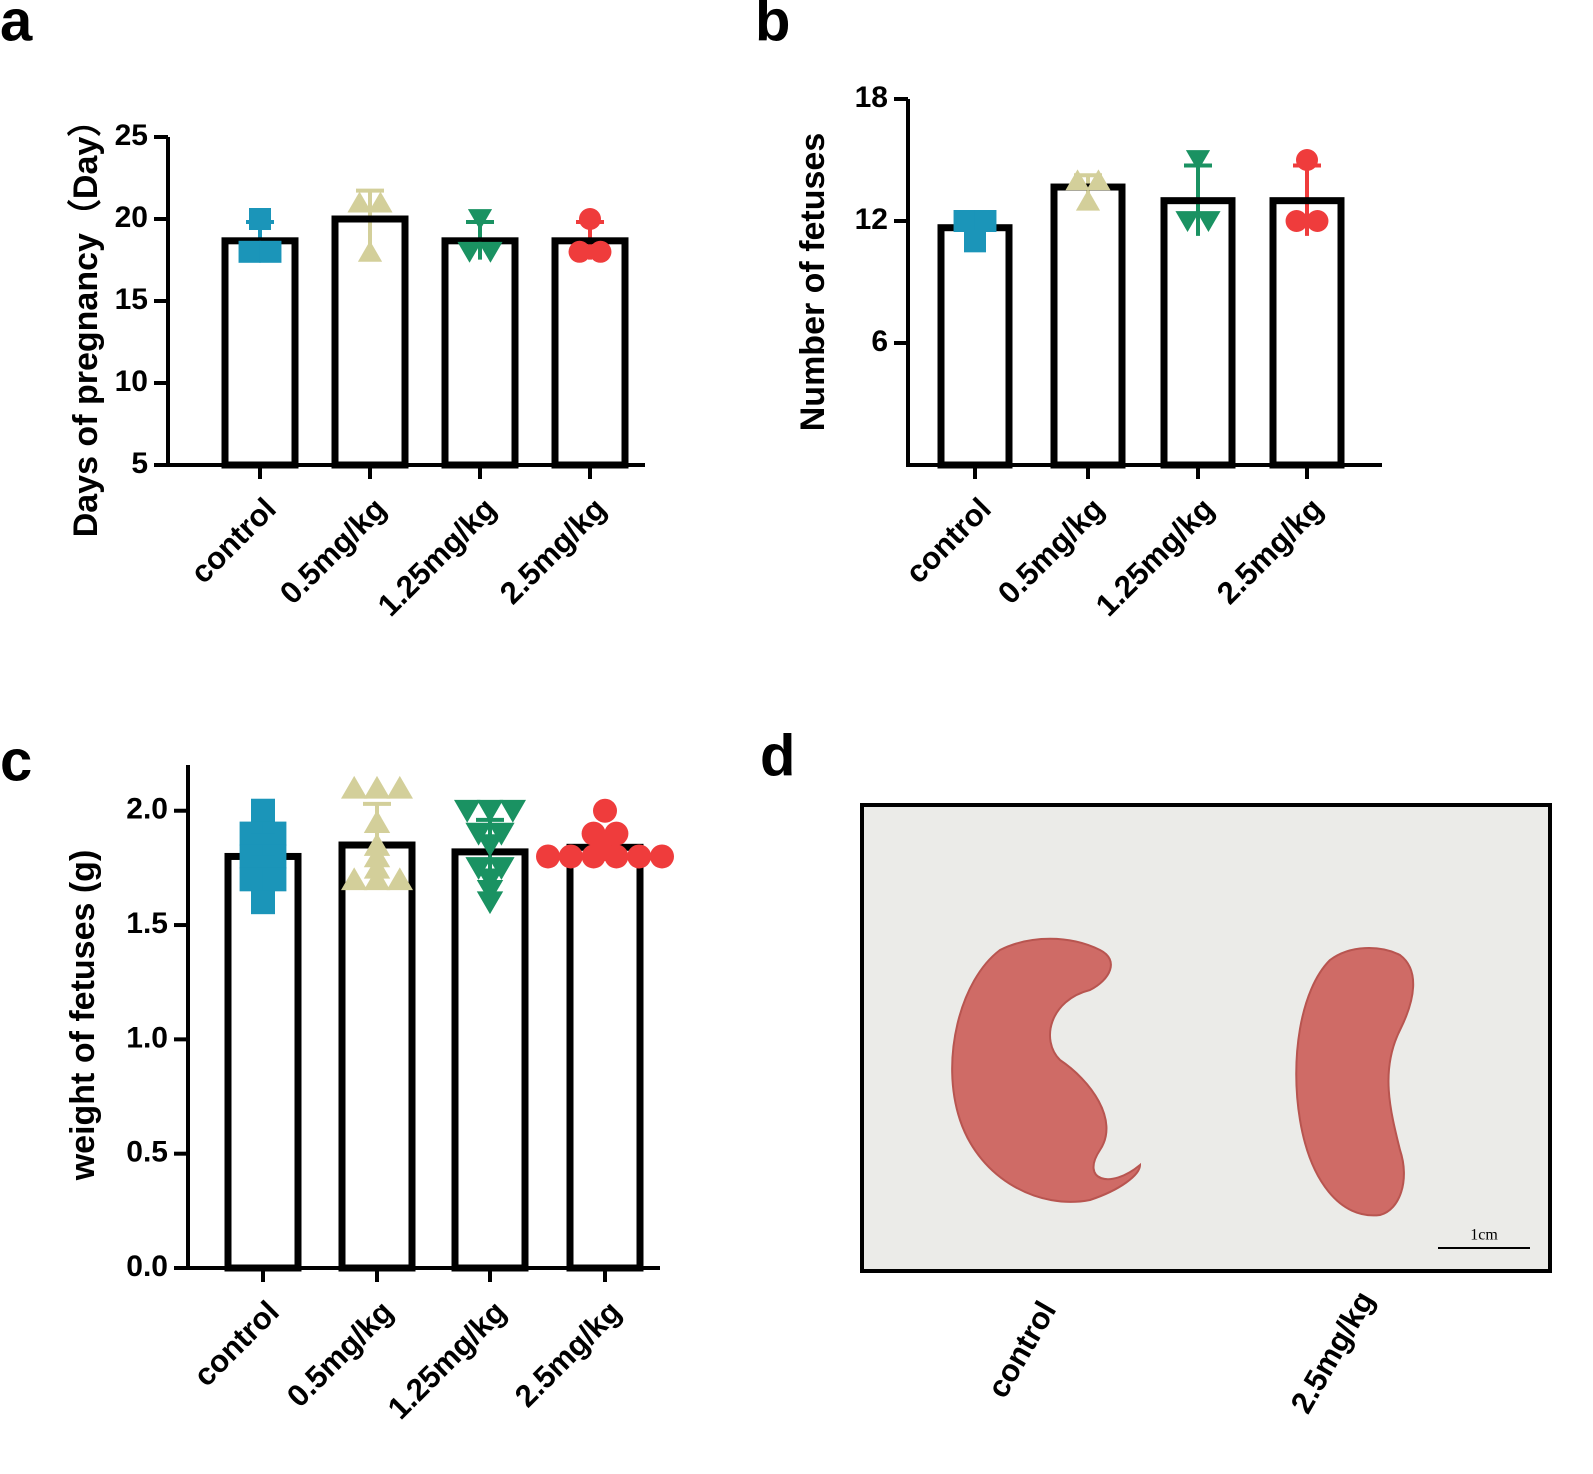 The image size is (1593, 1474). Describe the element at coordinates (147, 1037) in the screenshot. I see `y-tick-label: 1.0` at that location.